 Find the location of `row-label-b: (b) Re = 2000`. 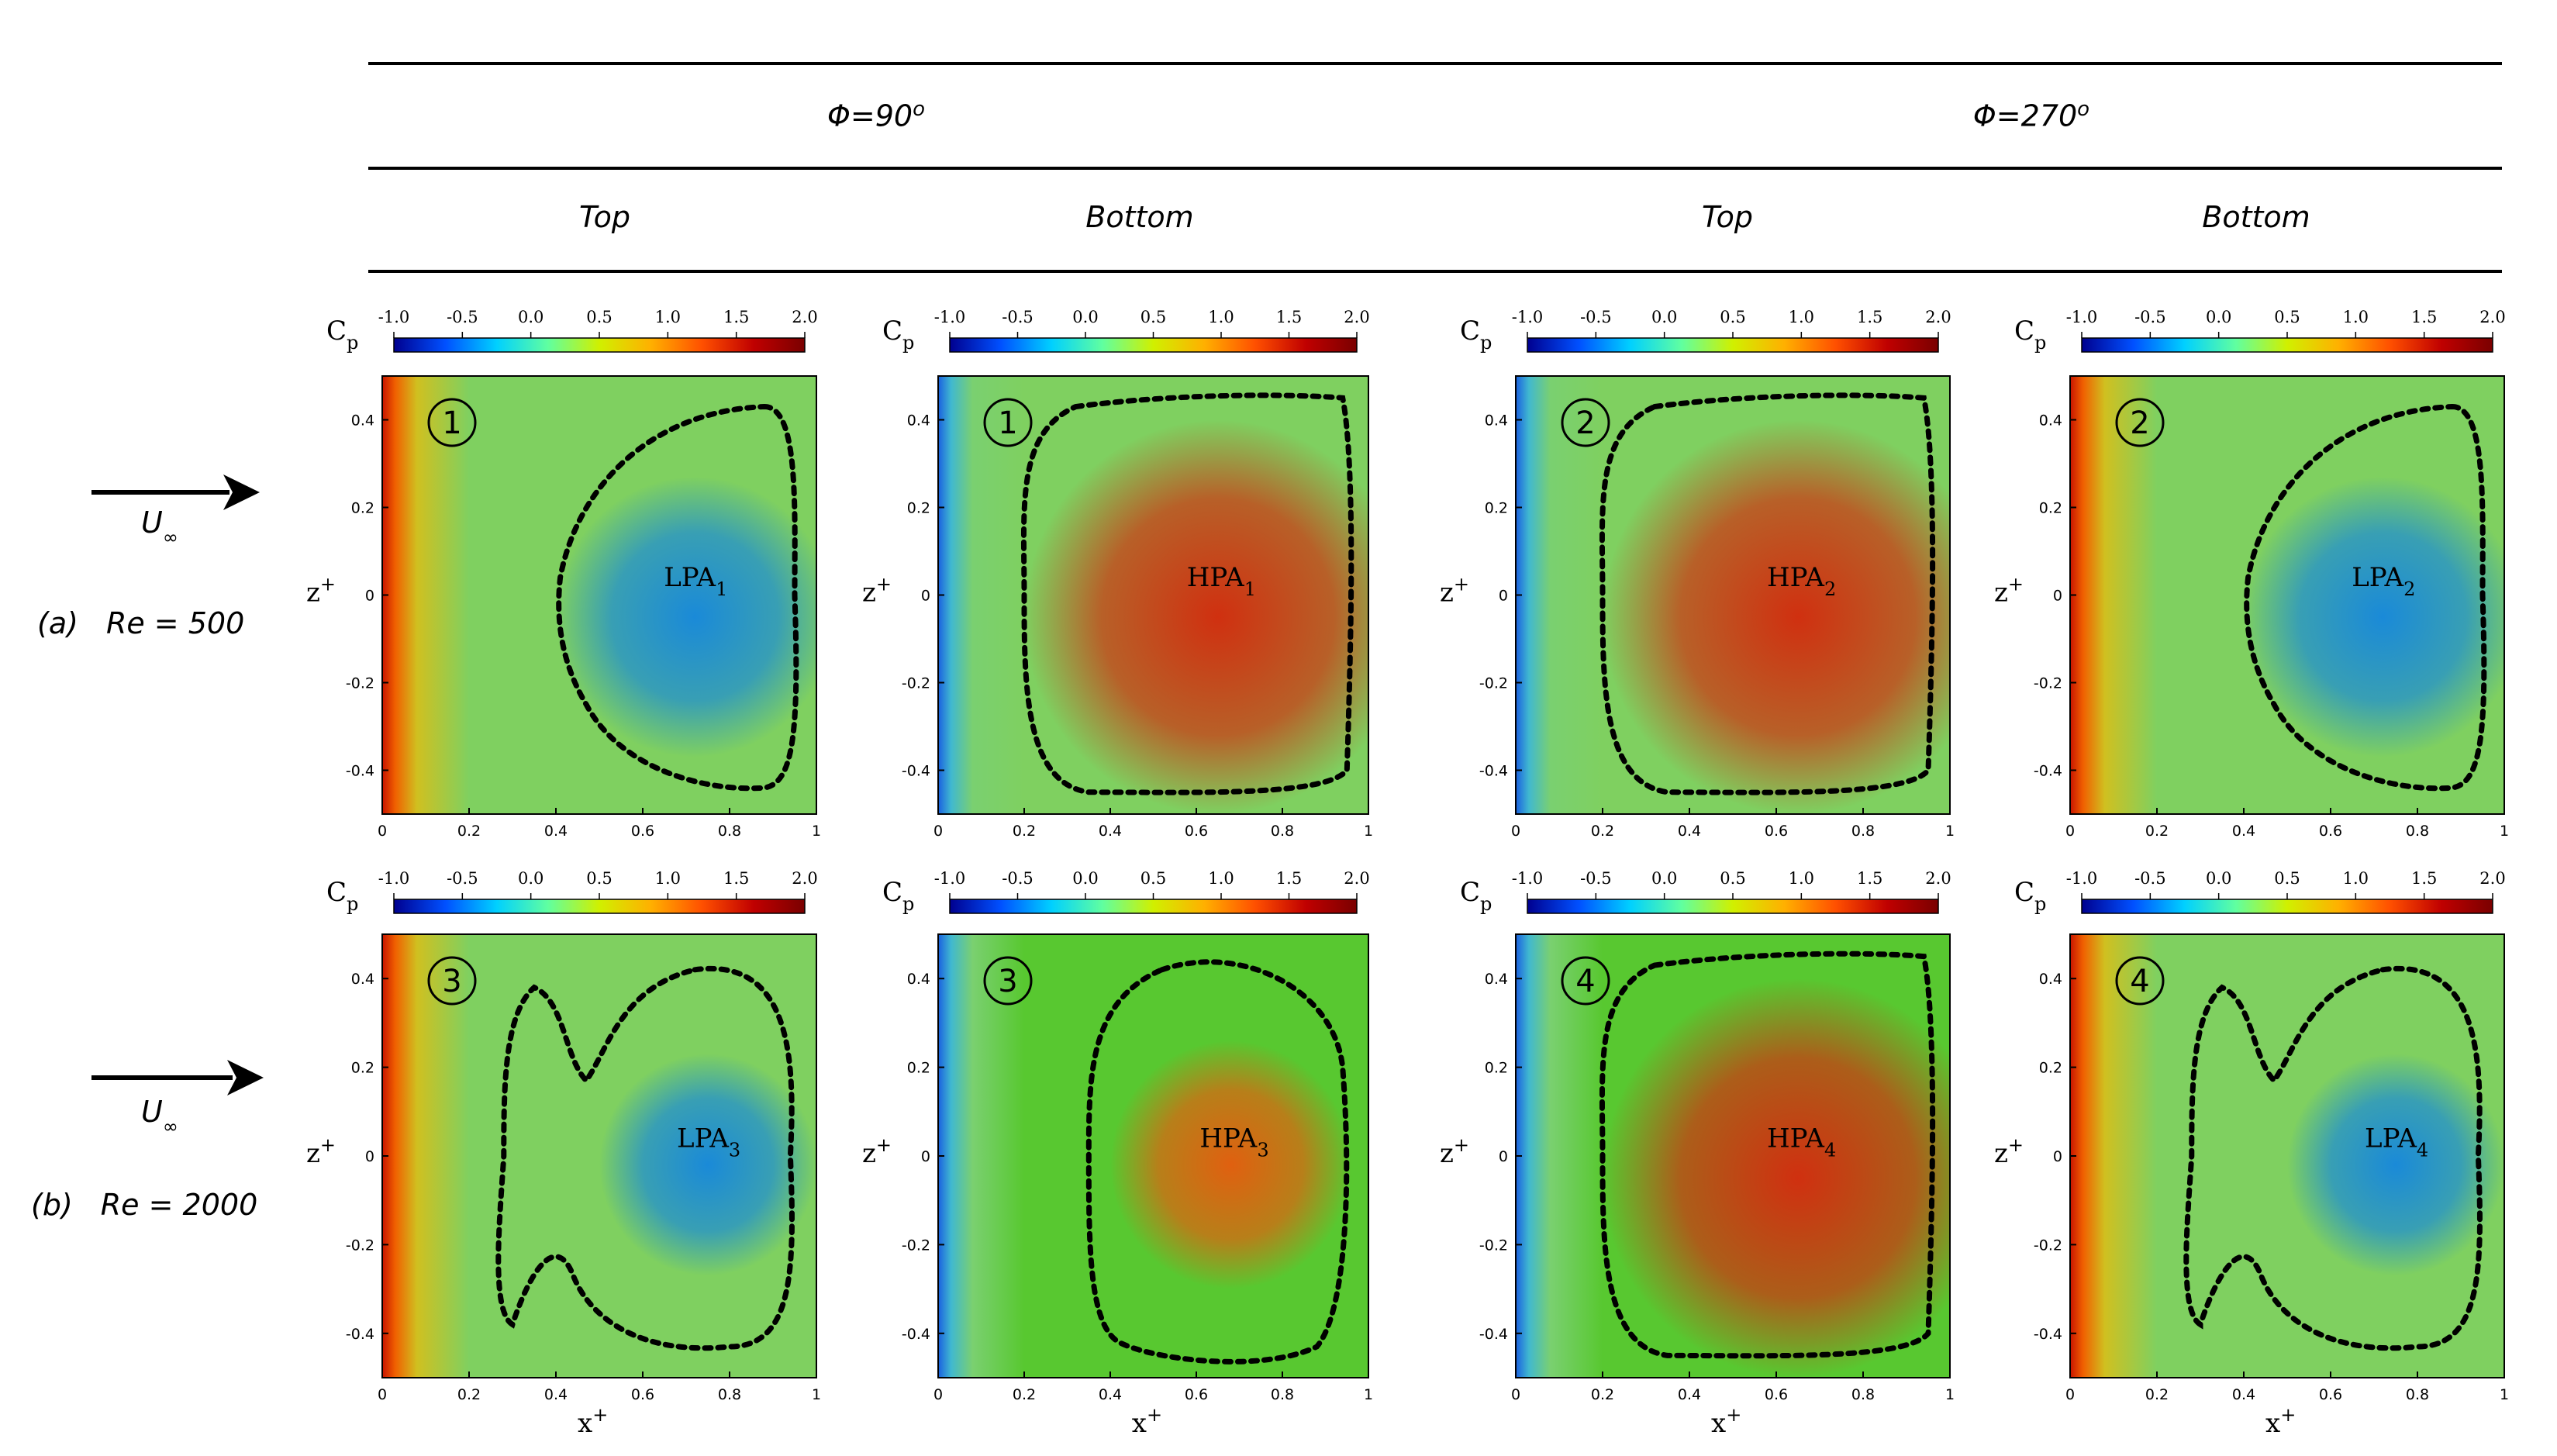

row-label-b: (b) Re = 2000 is located at coordinates (144, 1205).